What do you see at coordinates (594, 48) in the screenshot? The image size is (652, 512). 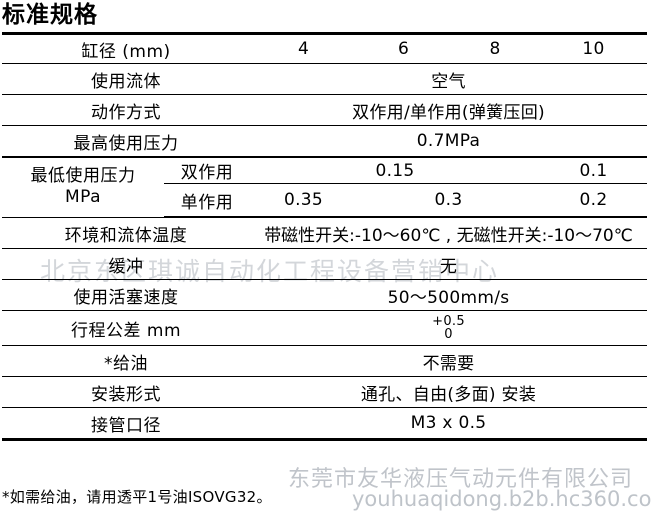 I see `cell-bore-10: 10` at bounding box center [594, 48].